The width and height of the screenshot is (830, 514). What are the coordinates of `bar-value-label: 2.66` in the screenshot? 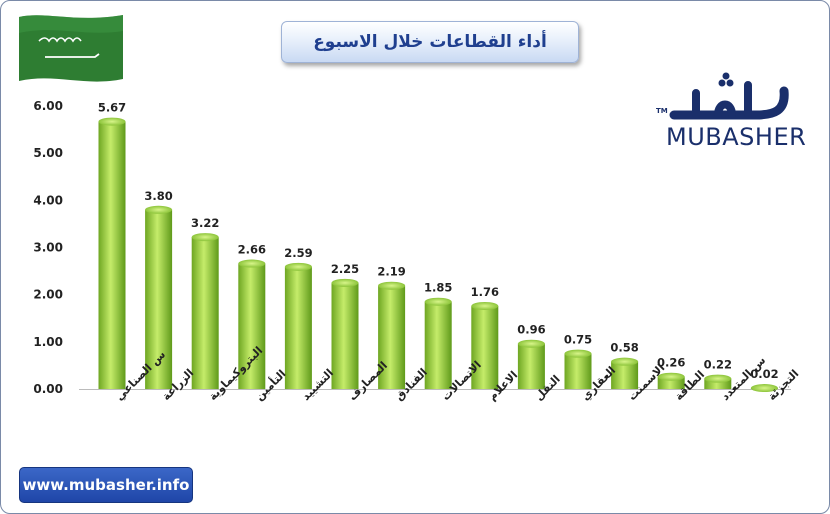 It's located at (252, 250).